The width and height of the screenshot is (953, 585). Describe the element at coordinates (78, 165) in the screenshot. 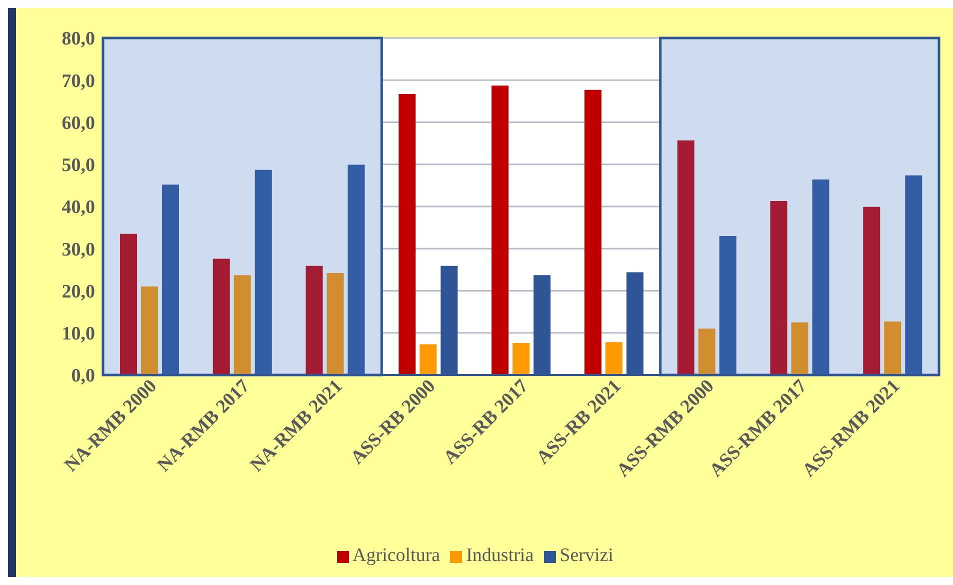

I see `y-tick-label: 50,0` at that location.